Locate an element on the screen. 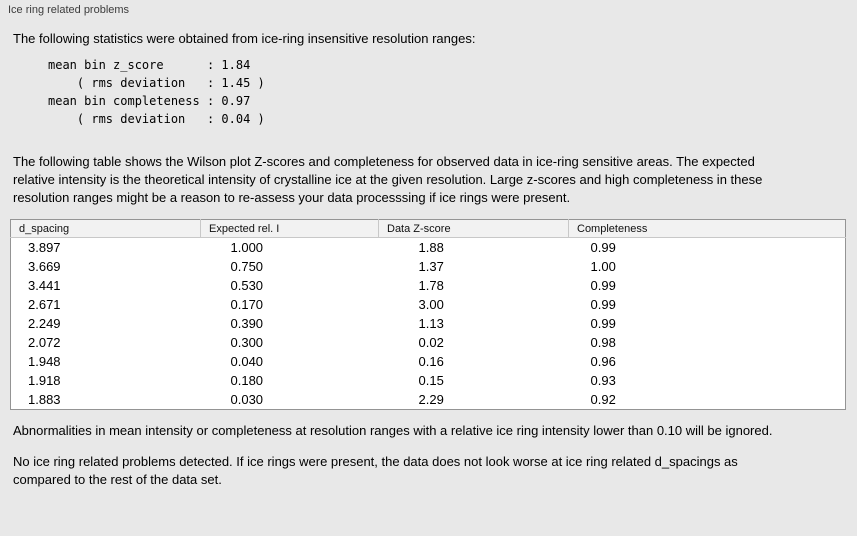 The width and height of the screenshot is (857, 536). table-cell: 0.180 is located at coordinates (247, 380).